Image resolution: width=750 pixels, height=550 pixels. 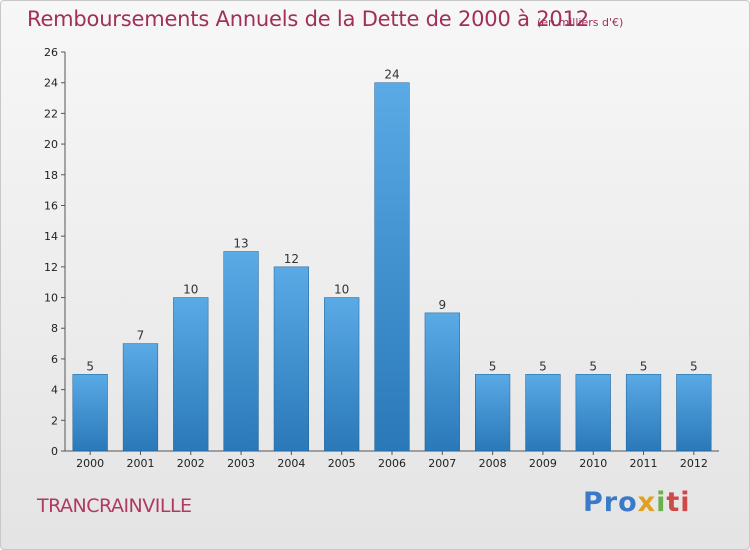 I want to click on logo-part: i, so click(x=661, y=502).